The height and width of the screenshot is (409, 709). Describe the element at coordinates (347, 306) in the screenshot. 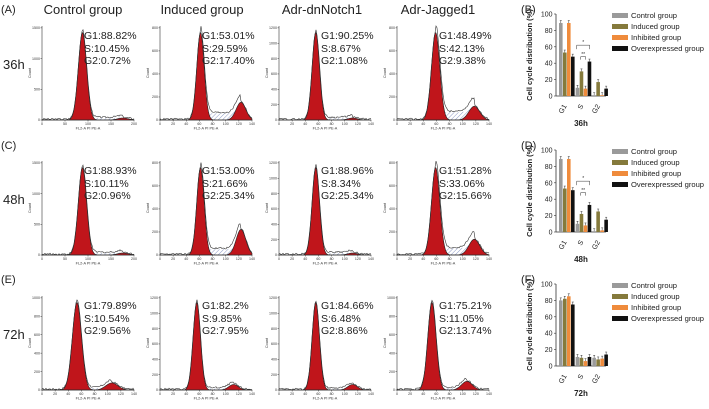

I see `phase-stat-g1: G1:84.66%` at that location.